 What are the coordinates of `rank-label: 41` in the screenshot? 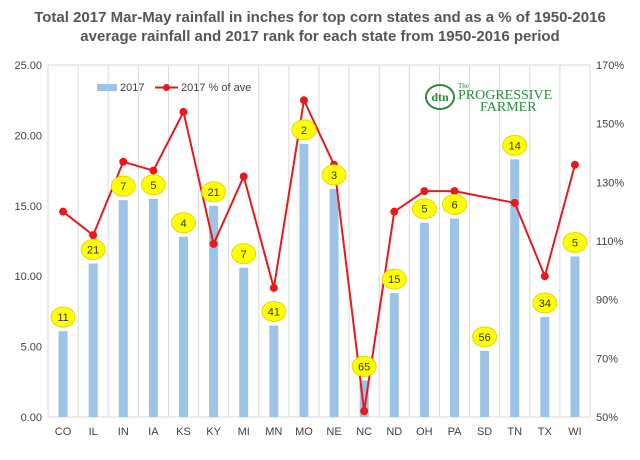 It's located at (274, 312).